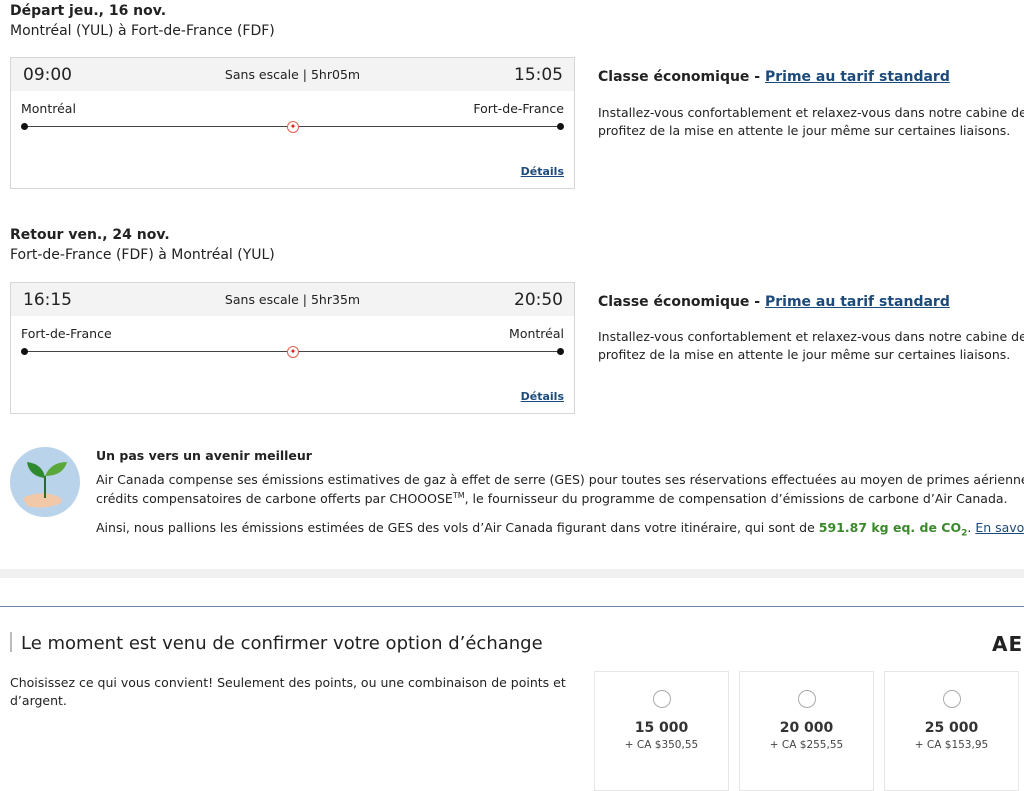 This screenshot has width=1024, height=791. Describe the element at coordinates (48, 108) in the screenshot. I see `origin-city: Montréal` at that location.